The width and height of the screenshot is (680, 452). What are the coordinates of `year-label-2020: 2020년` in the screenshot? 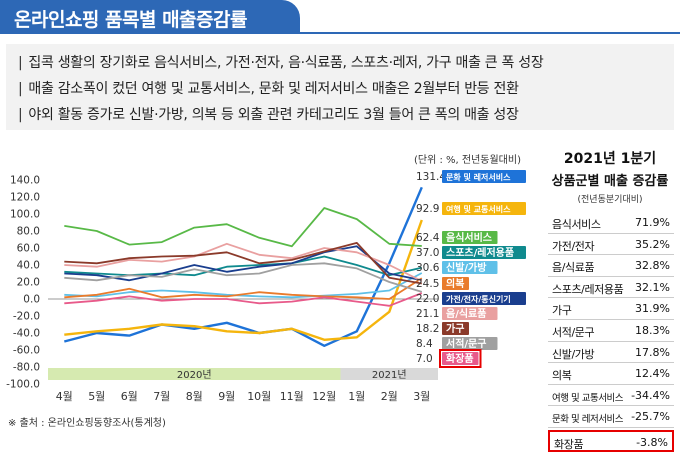 It's located at (194, 375).